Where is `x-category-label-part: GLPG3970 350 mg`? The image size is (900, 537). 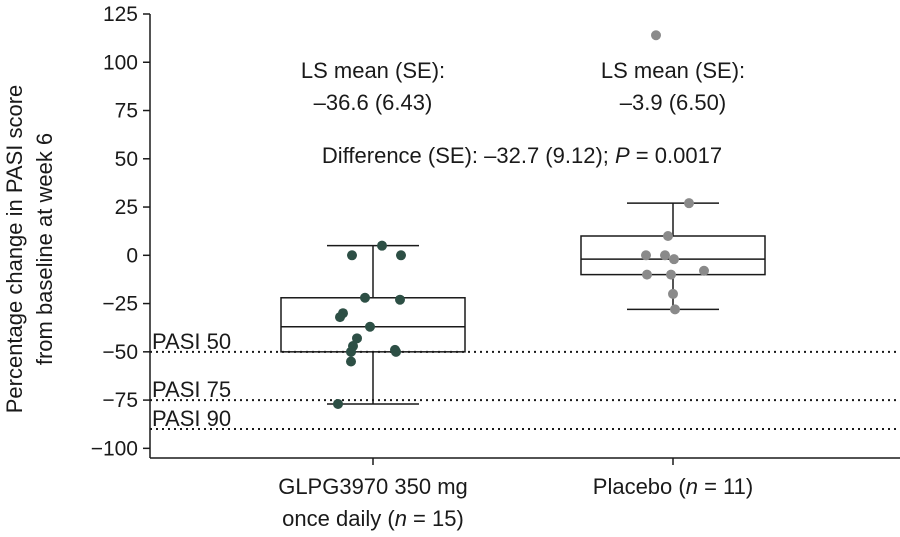
x-category-label-part: GLPG3970 350 mg is located at coordinates (373, 486).